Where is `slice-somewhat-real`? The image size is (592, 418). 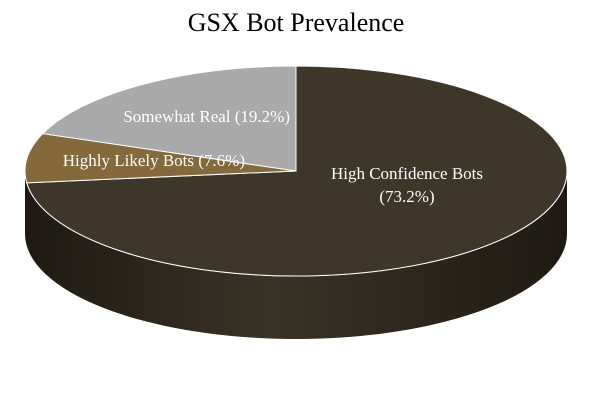 slice-somewhat-real is located at coordinates (169, 118).